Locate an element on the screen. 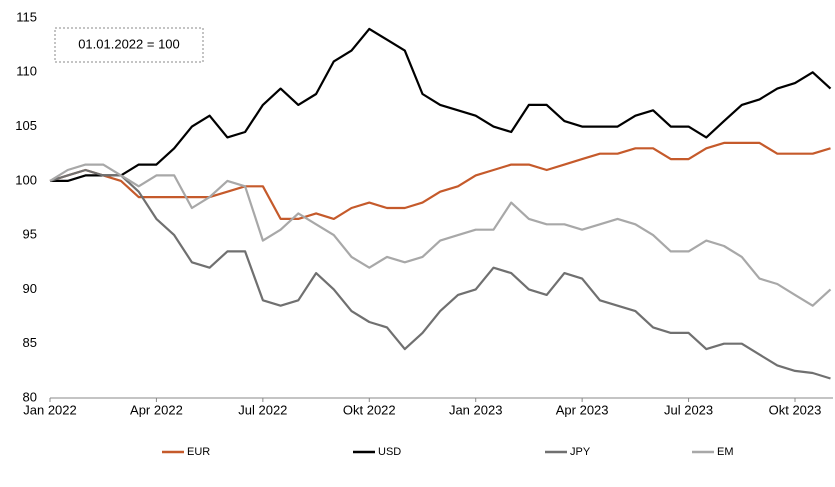 The width and height of the screenshot is (835, 487). annotation: 01.01.2022 = 100 is located at coordinates (129, 43).